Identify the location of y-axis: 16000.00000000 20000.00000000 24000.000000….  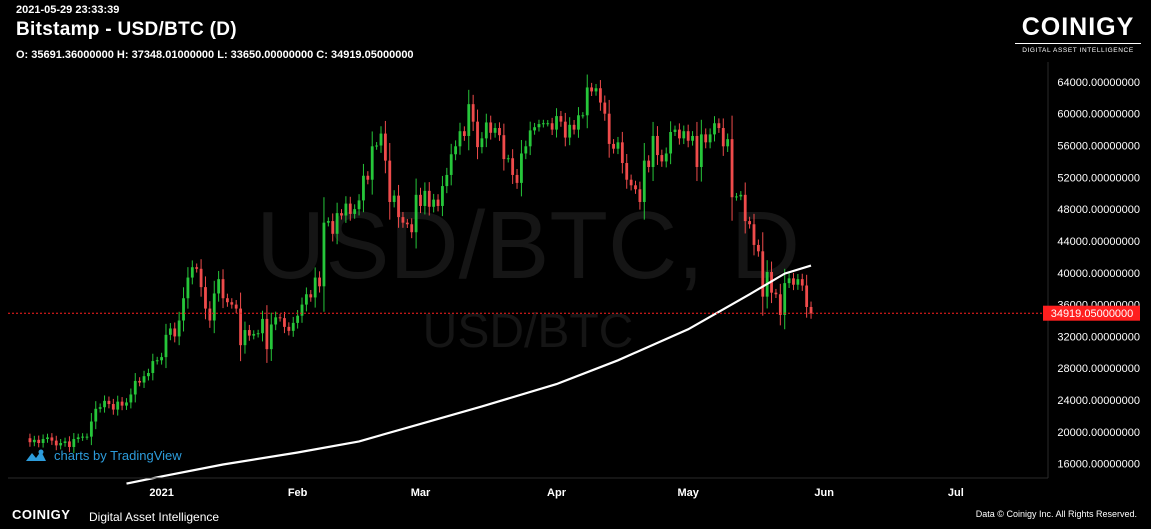
(1098, 274).